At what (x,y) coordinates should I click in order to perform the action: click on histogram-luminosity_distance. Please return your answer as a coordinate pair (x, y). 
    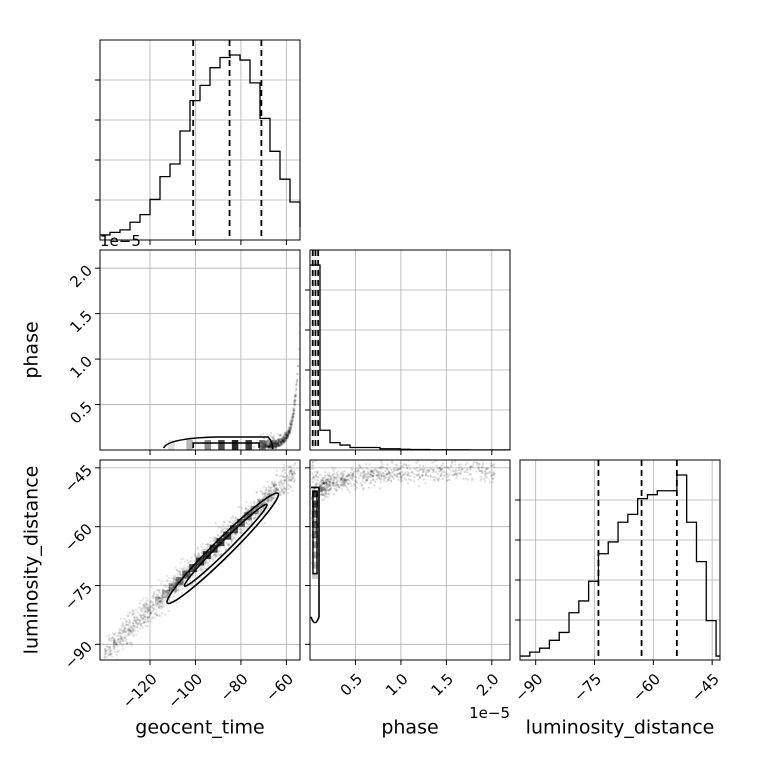
    Looking at the image, I should click on (620, 565).